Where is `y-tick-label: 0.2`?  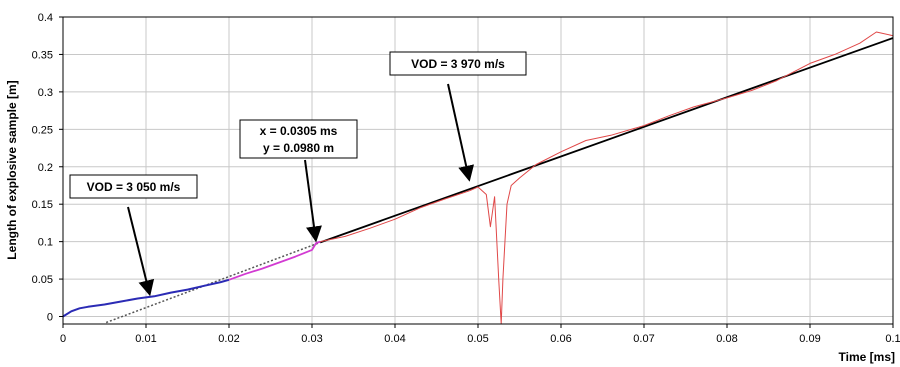 y-tick-label: 0.2 is located at coordinates (45, 168).